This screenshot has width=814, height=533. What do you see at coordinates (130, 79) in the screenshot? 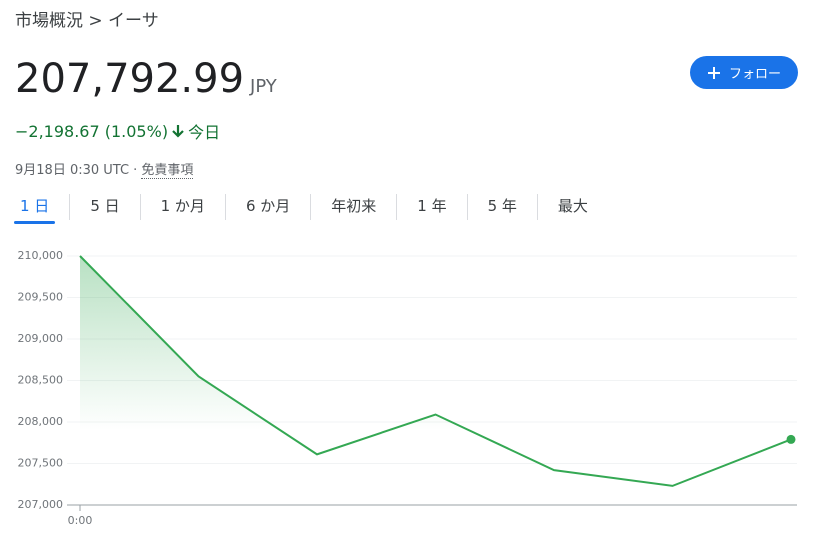
I see `price: 207,792.99` at bounding box center [130, 79].